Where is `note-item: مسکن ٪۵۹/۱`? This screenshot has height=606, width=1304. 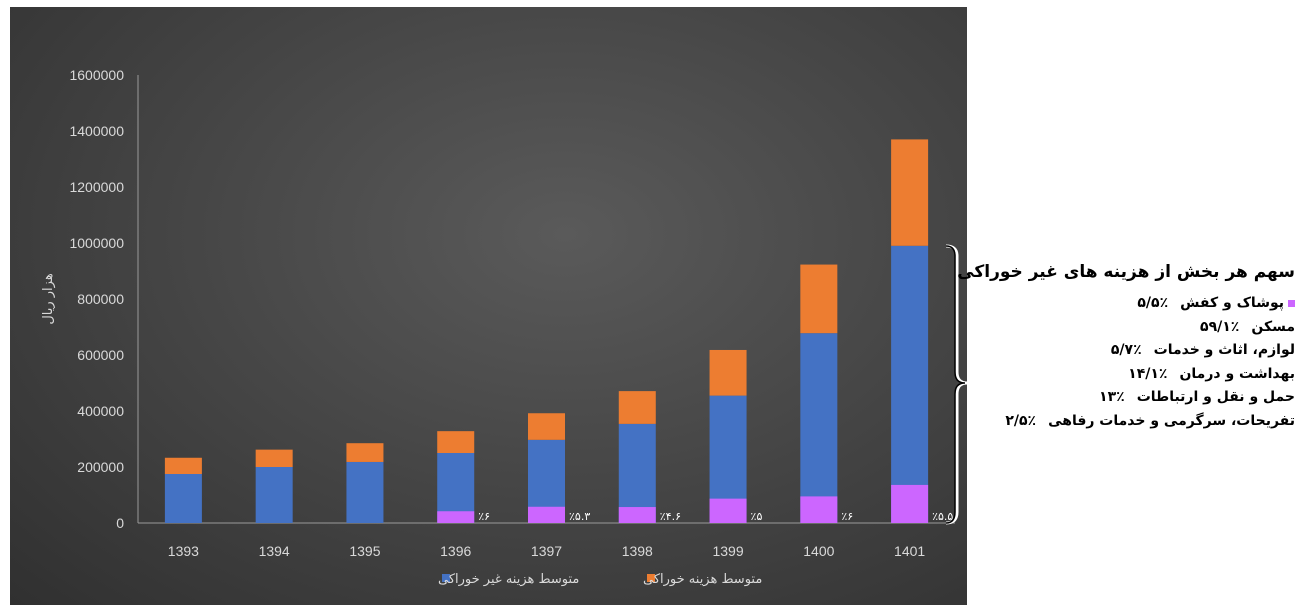
note-item: مسکن ٪۵۹/۱ is located at coordinates (1135, 328).